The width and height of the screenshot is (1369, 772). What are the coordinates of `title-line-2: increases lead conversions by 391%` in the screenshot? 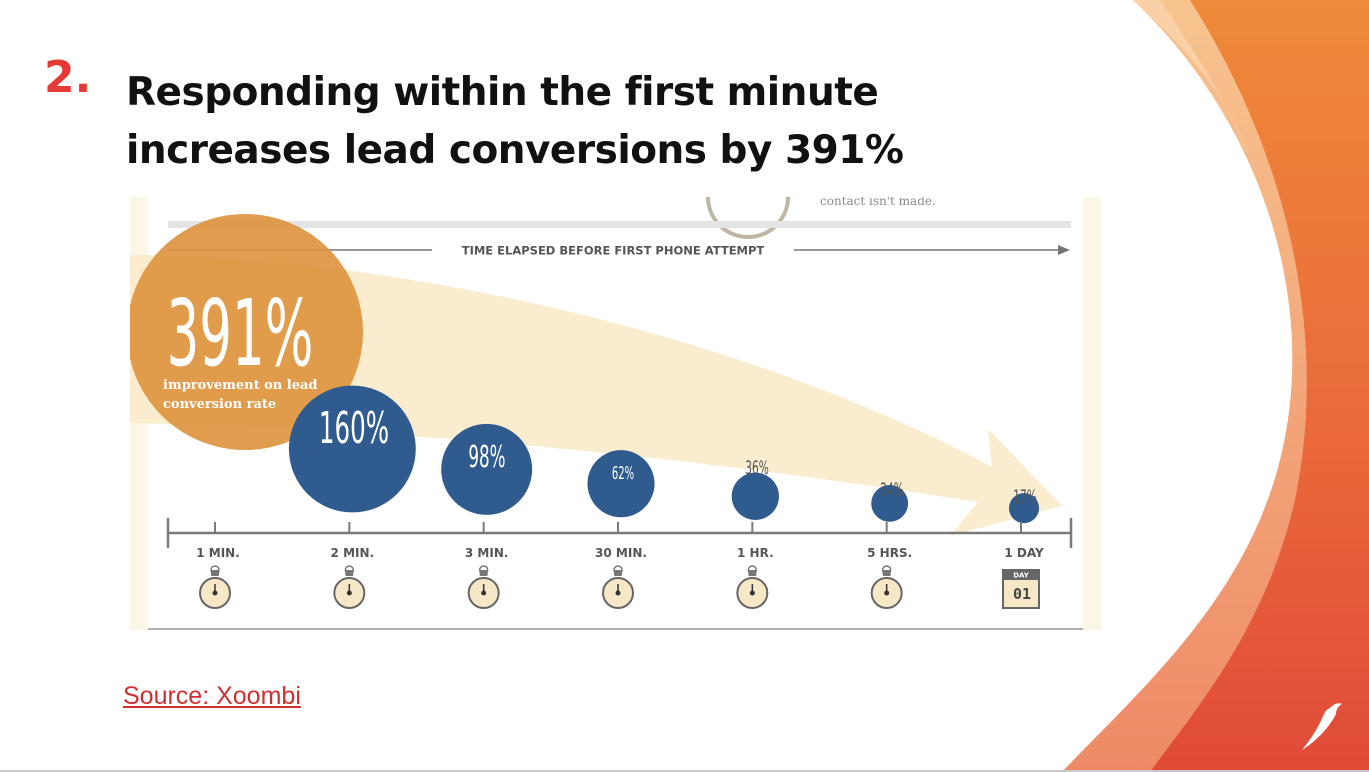 It's located at (515, 150).